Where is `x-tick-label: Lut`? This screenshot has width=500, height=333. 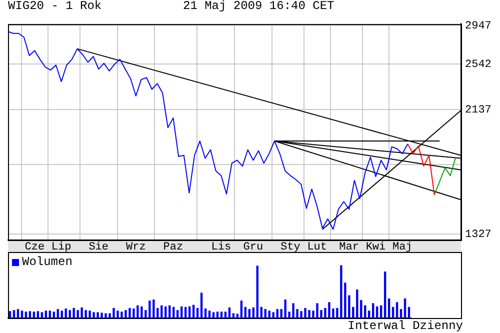 x-tick-label: Lut is located at coordinates (317, 248).